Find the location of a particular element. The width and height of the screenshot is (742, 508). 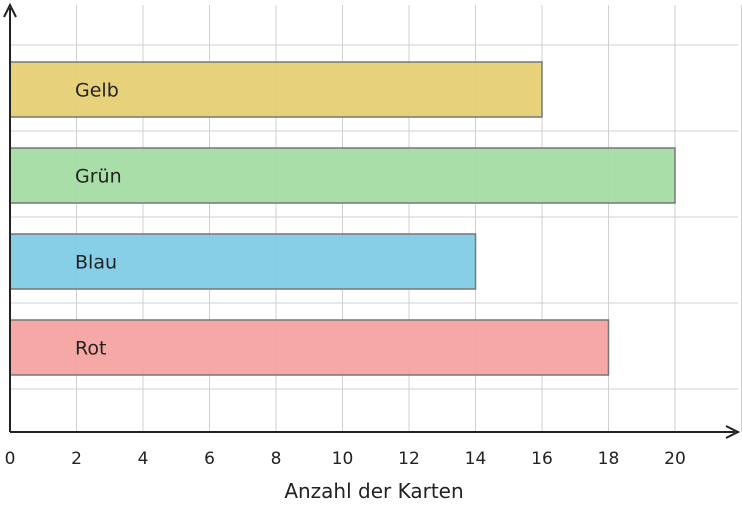

bar-rot is located at coordinates (309, 347).